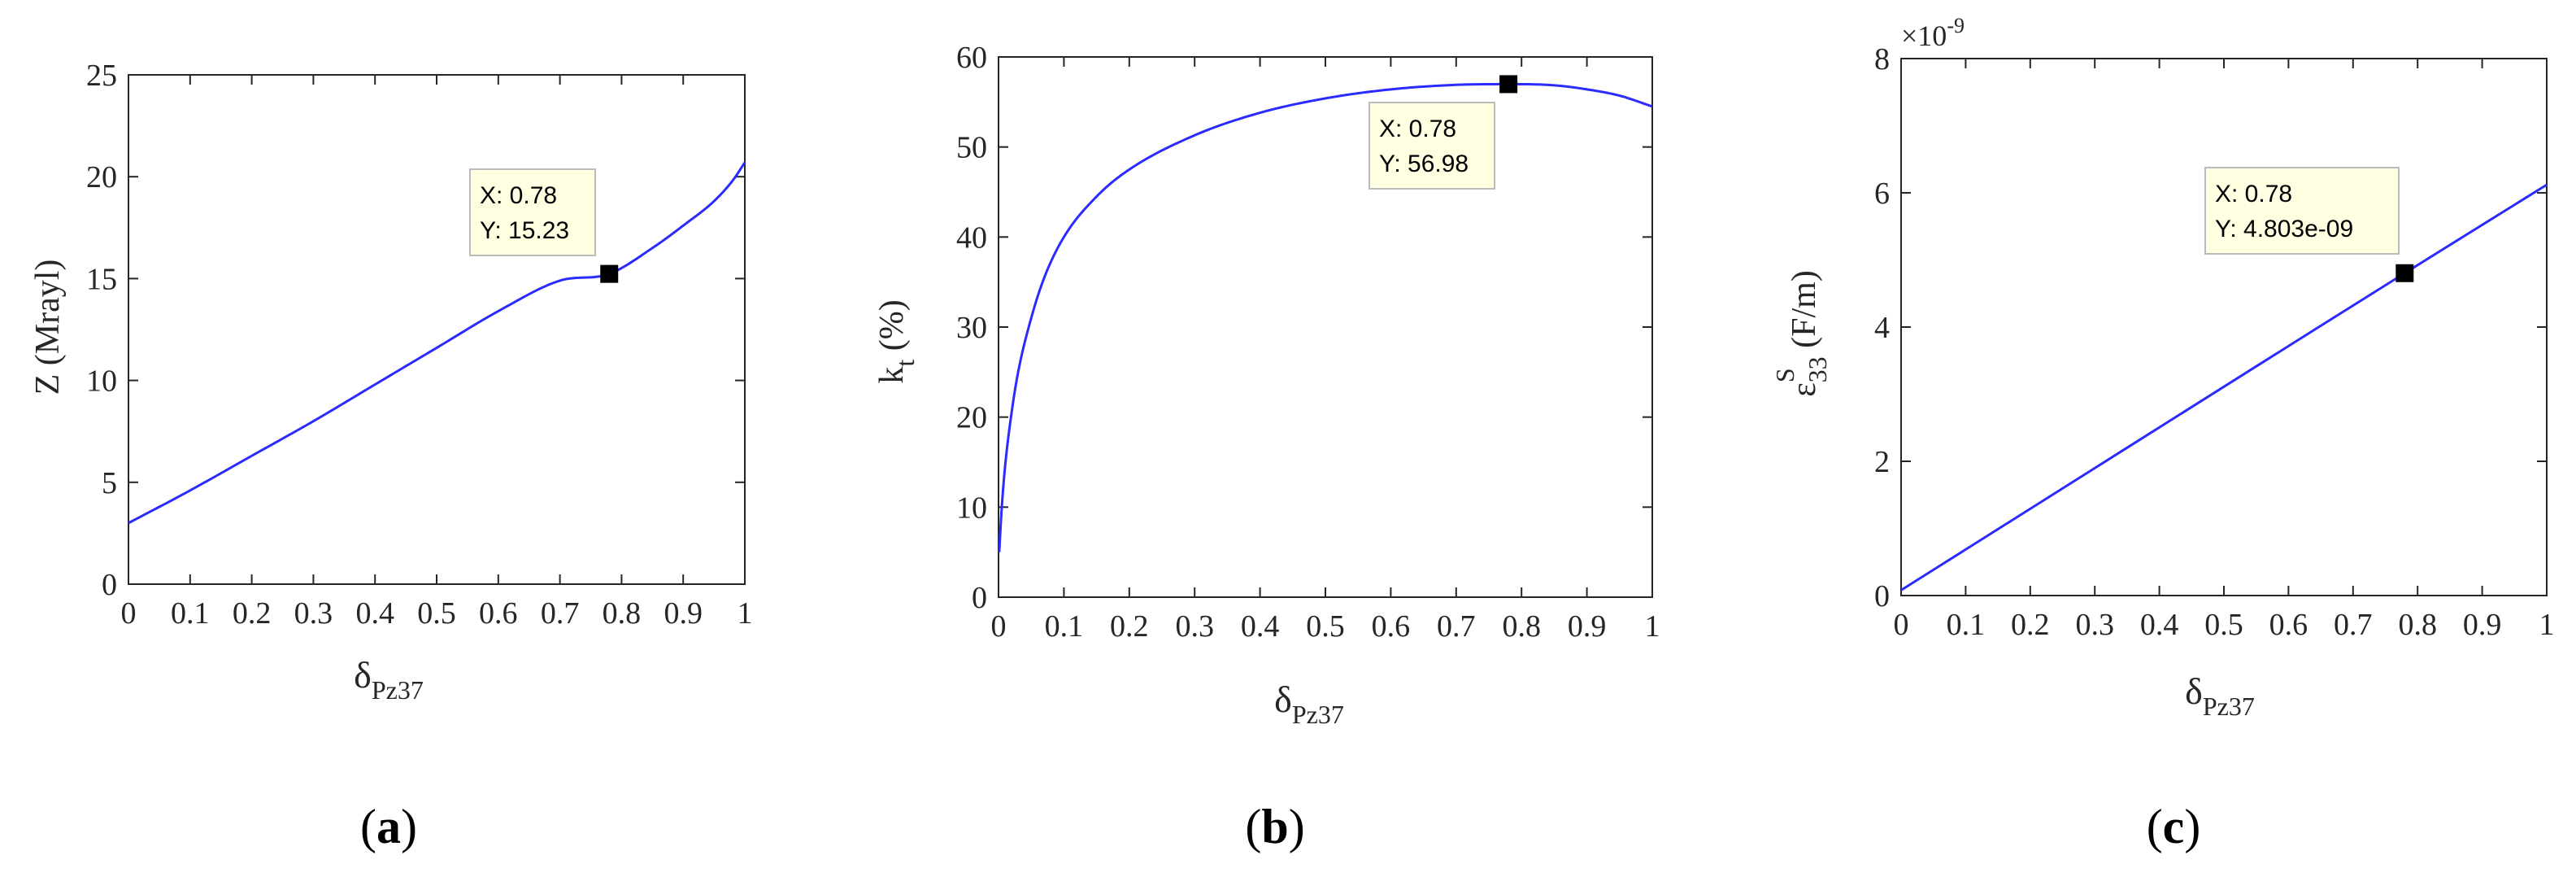 Image resolution: width=2576 pixels, height=886 pixels. I want to click on caption-b: (b), so click(1275, 827).